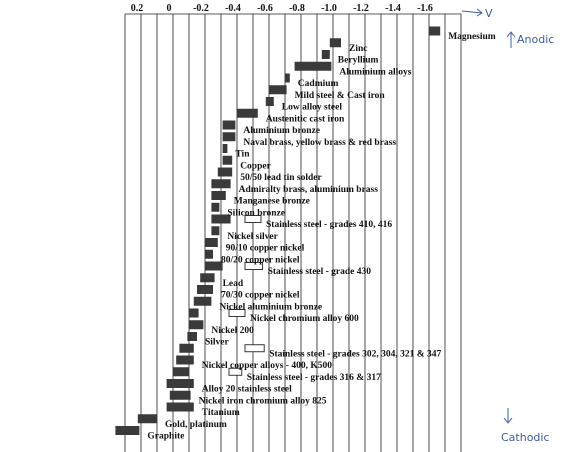  Describe the element at coordinates (255, 166) in the screenshot. I see `metal-label: Copper` at that location.